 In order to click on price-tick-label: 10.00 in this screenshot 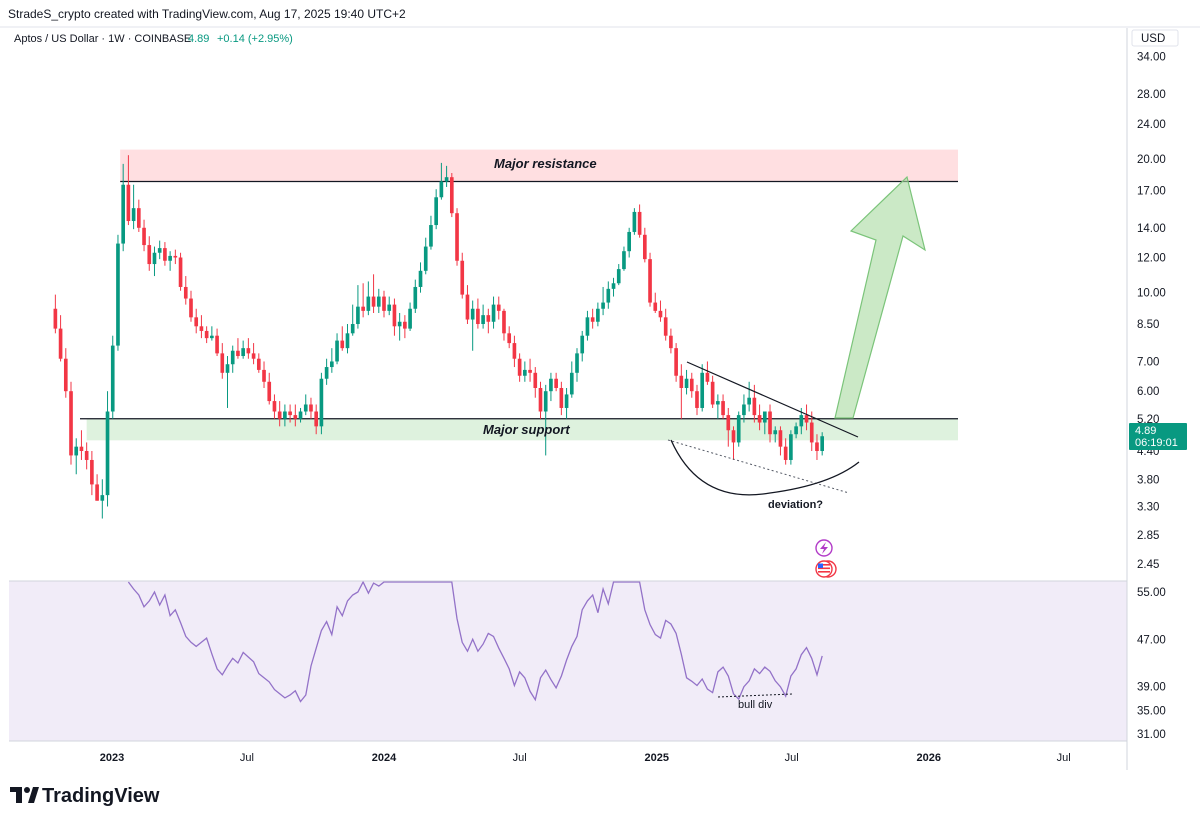, I will do `click(1151, 294)`.